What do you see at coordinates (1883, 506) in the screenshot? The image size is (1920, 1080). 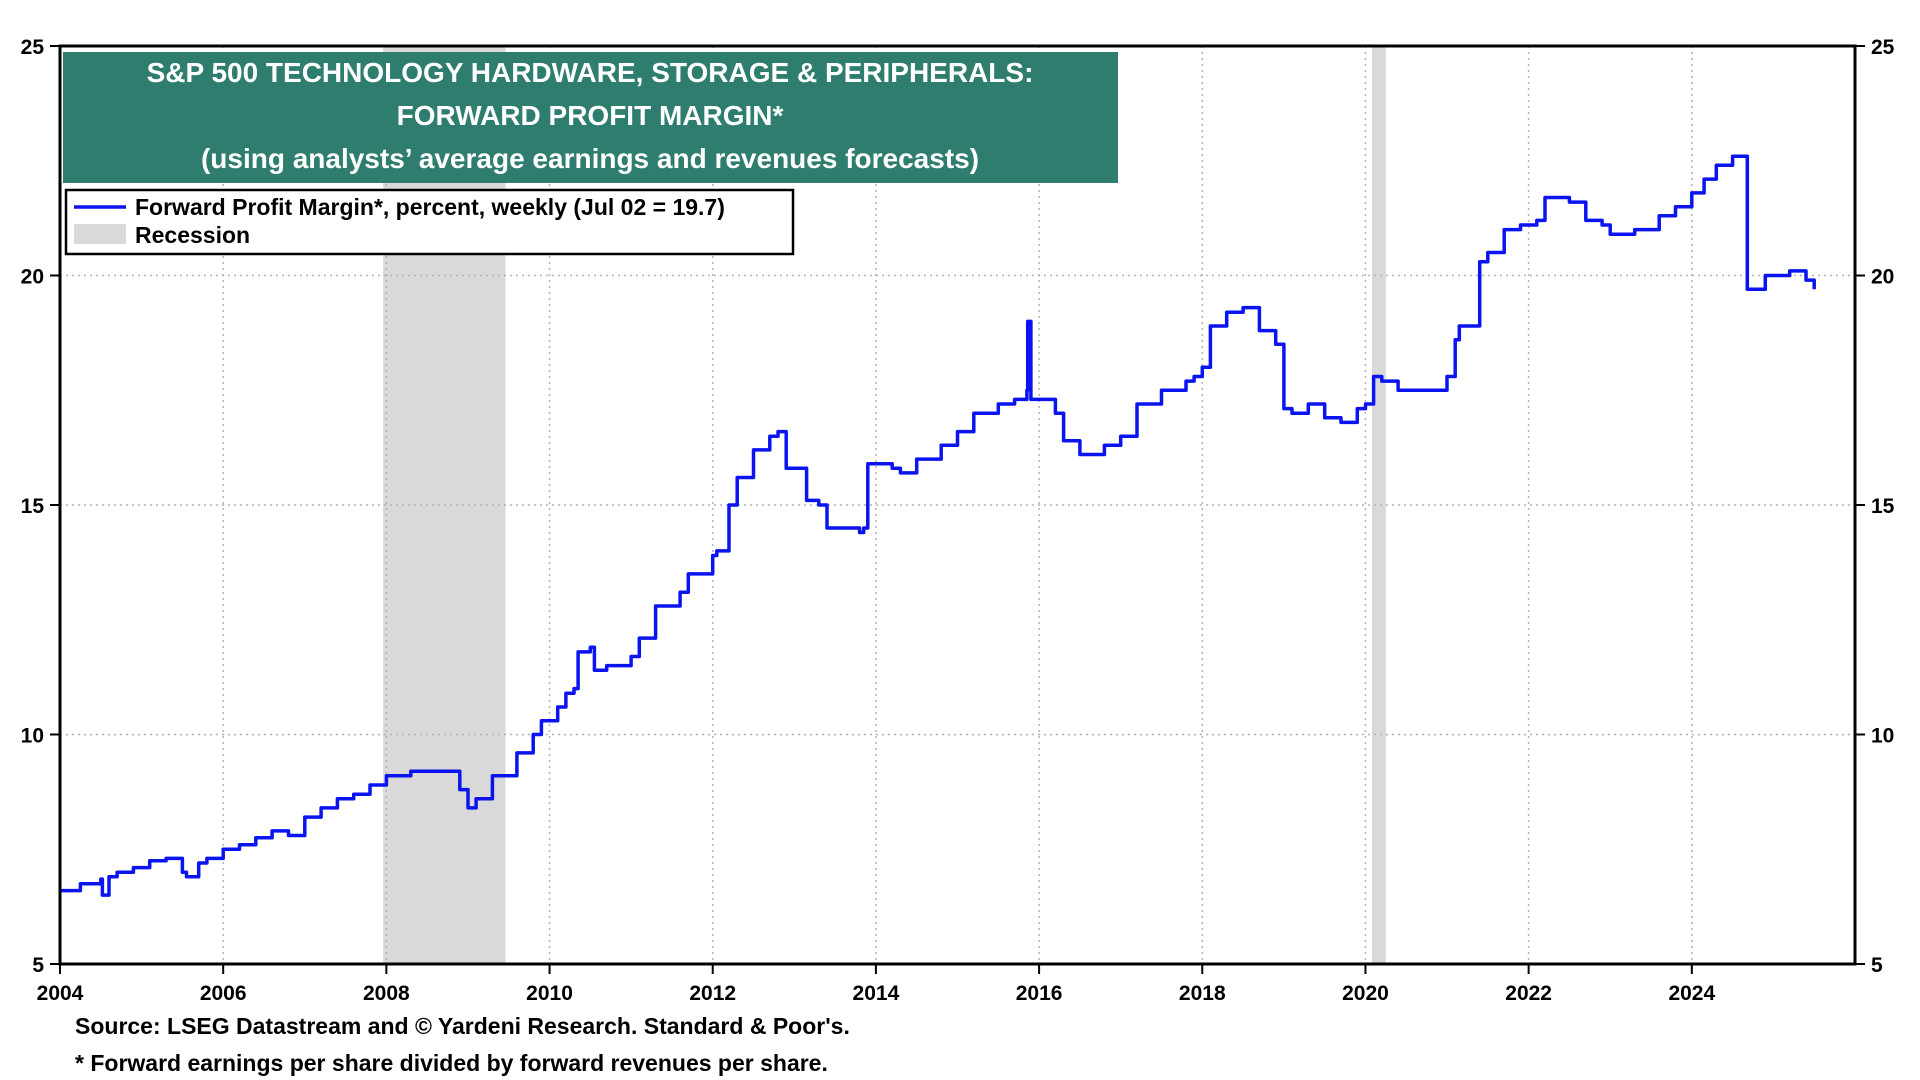 I see `y-right-tick-label-2: 15` at bounding box center [1883, 506].